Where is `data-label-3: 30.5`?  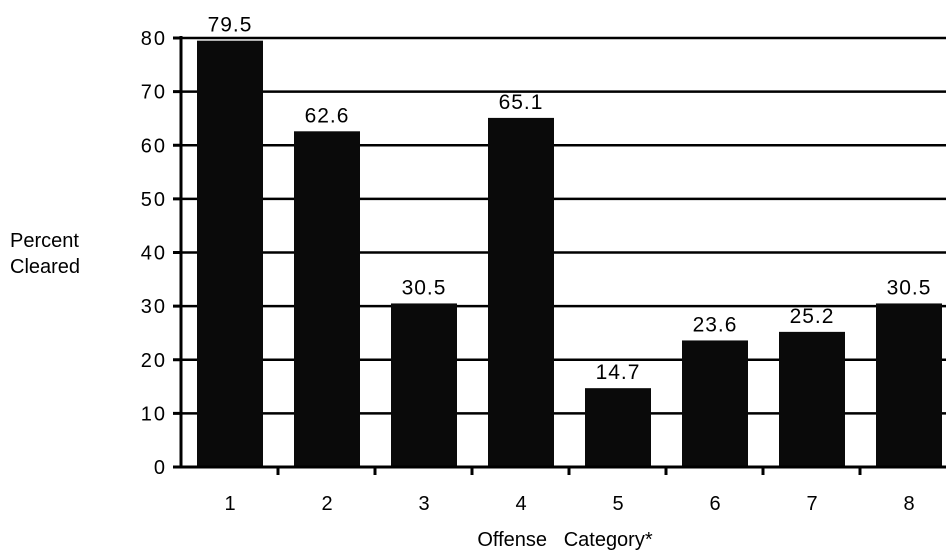
data-label-3: 30.5 is located at coordinates (424, 287).